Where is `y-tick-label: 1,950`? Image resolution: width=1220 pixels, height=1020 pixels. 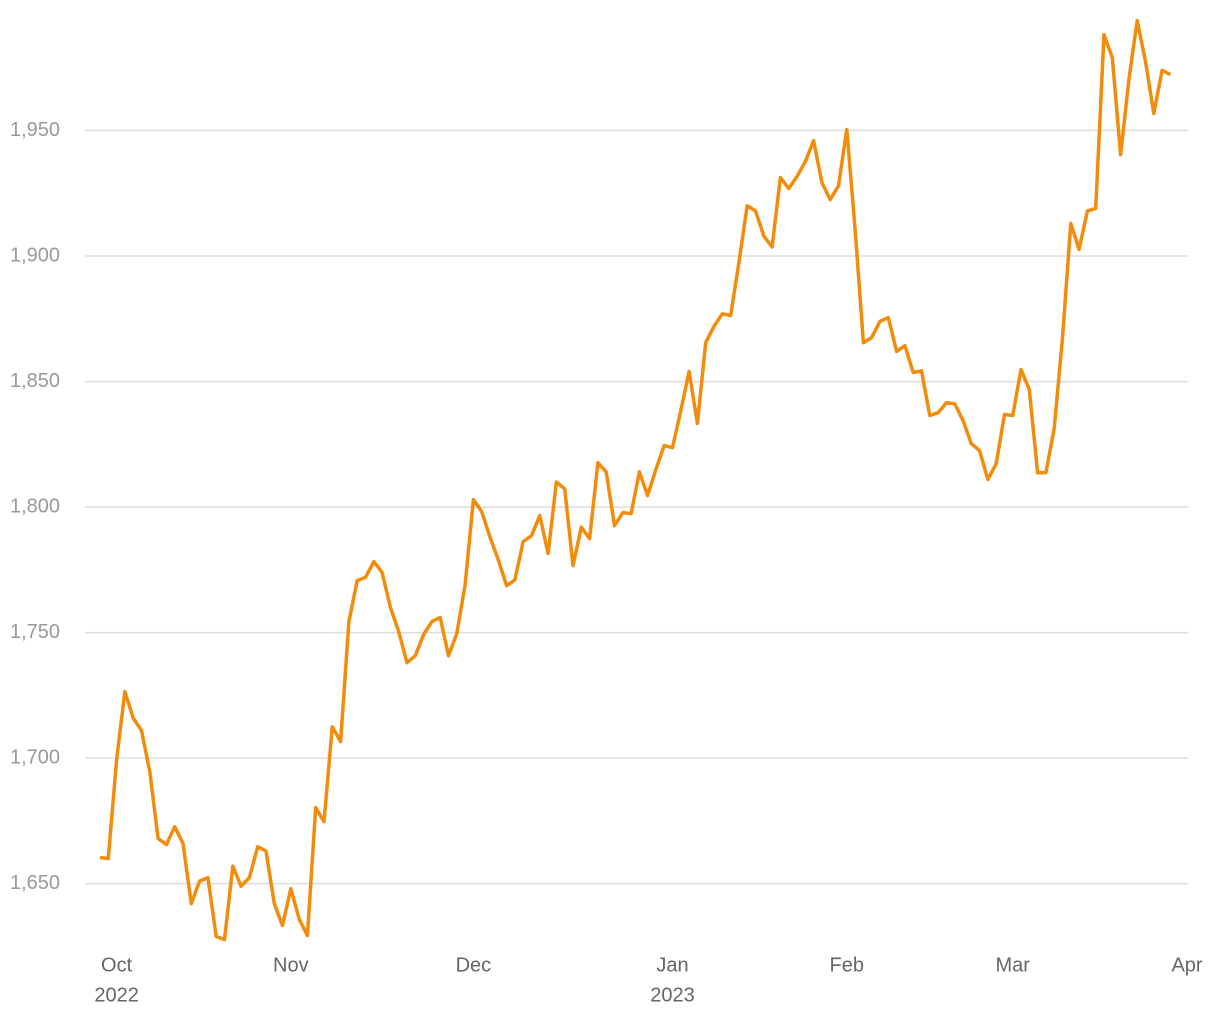
y-tick-label: 1,950 is located at coordinates (35, 130).